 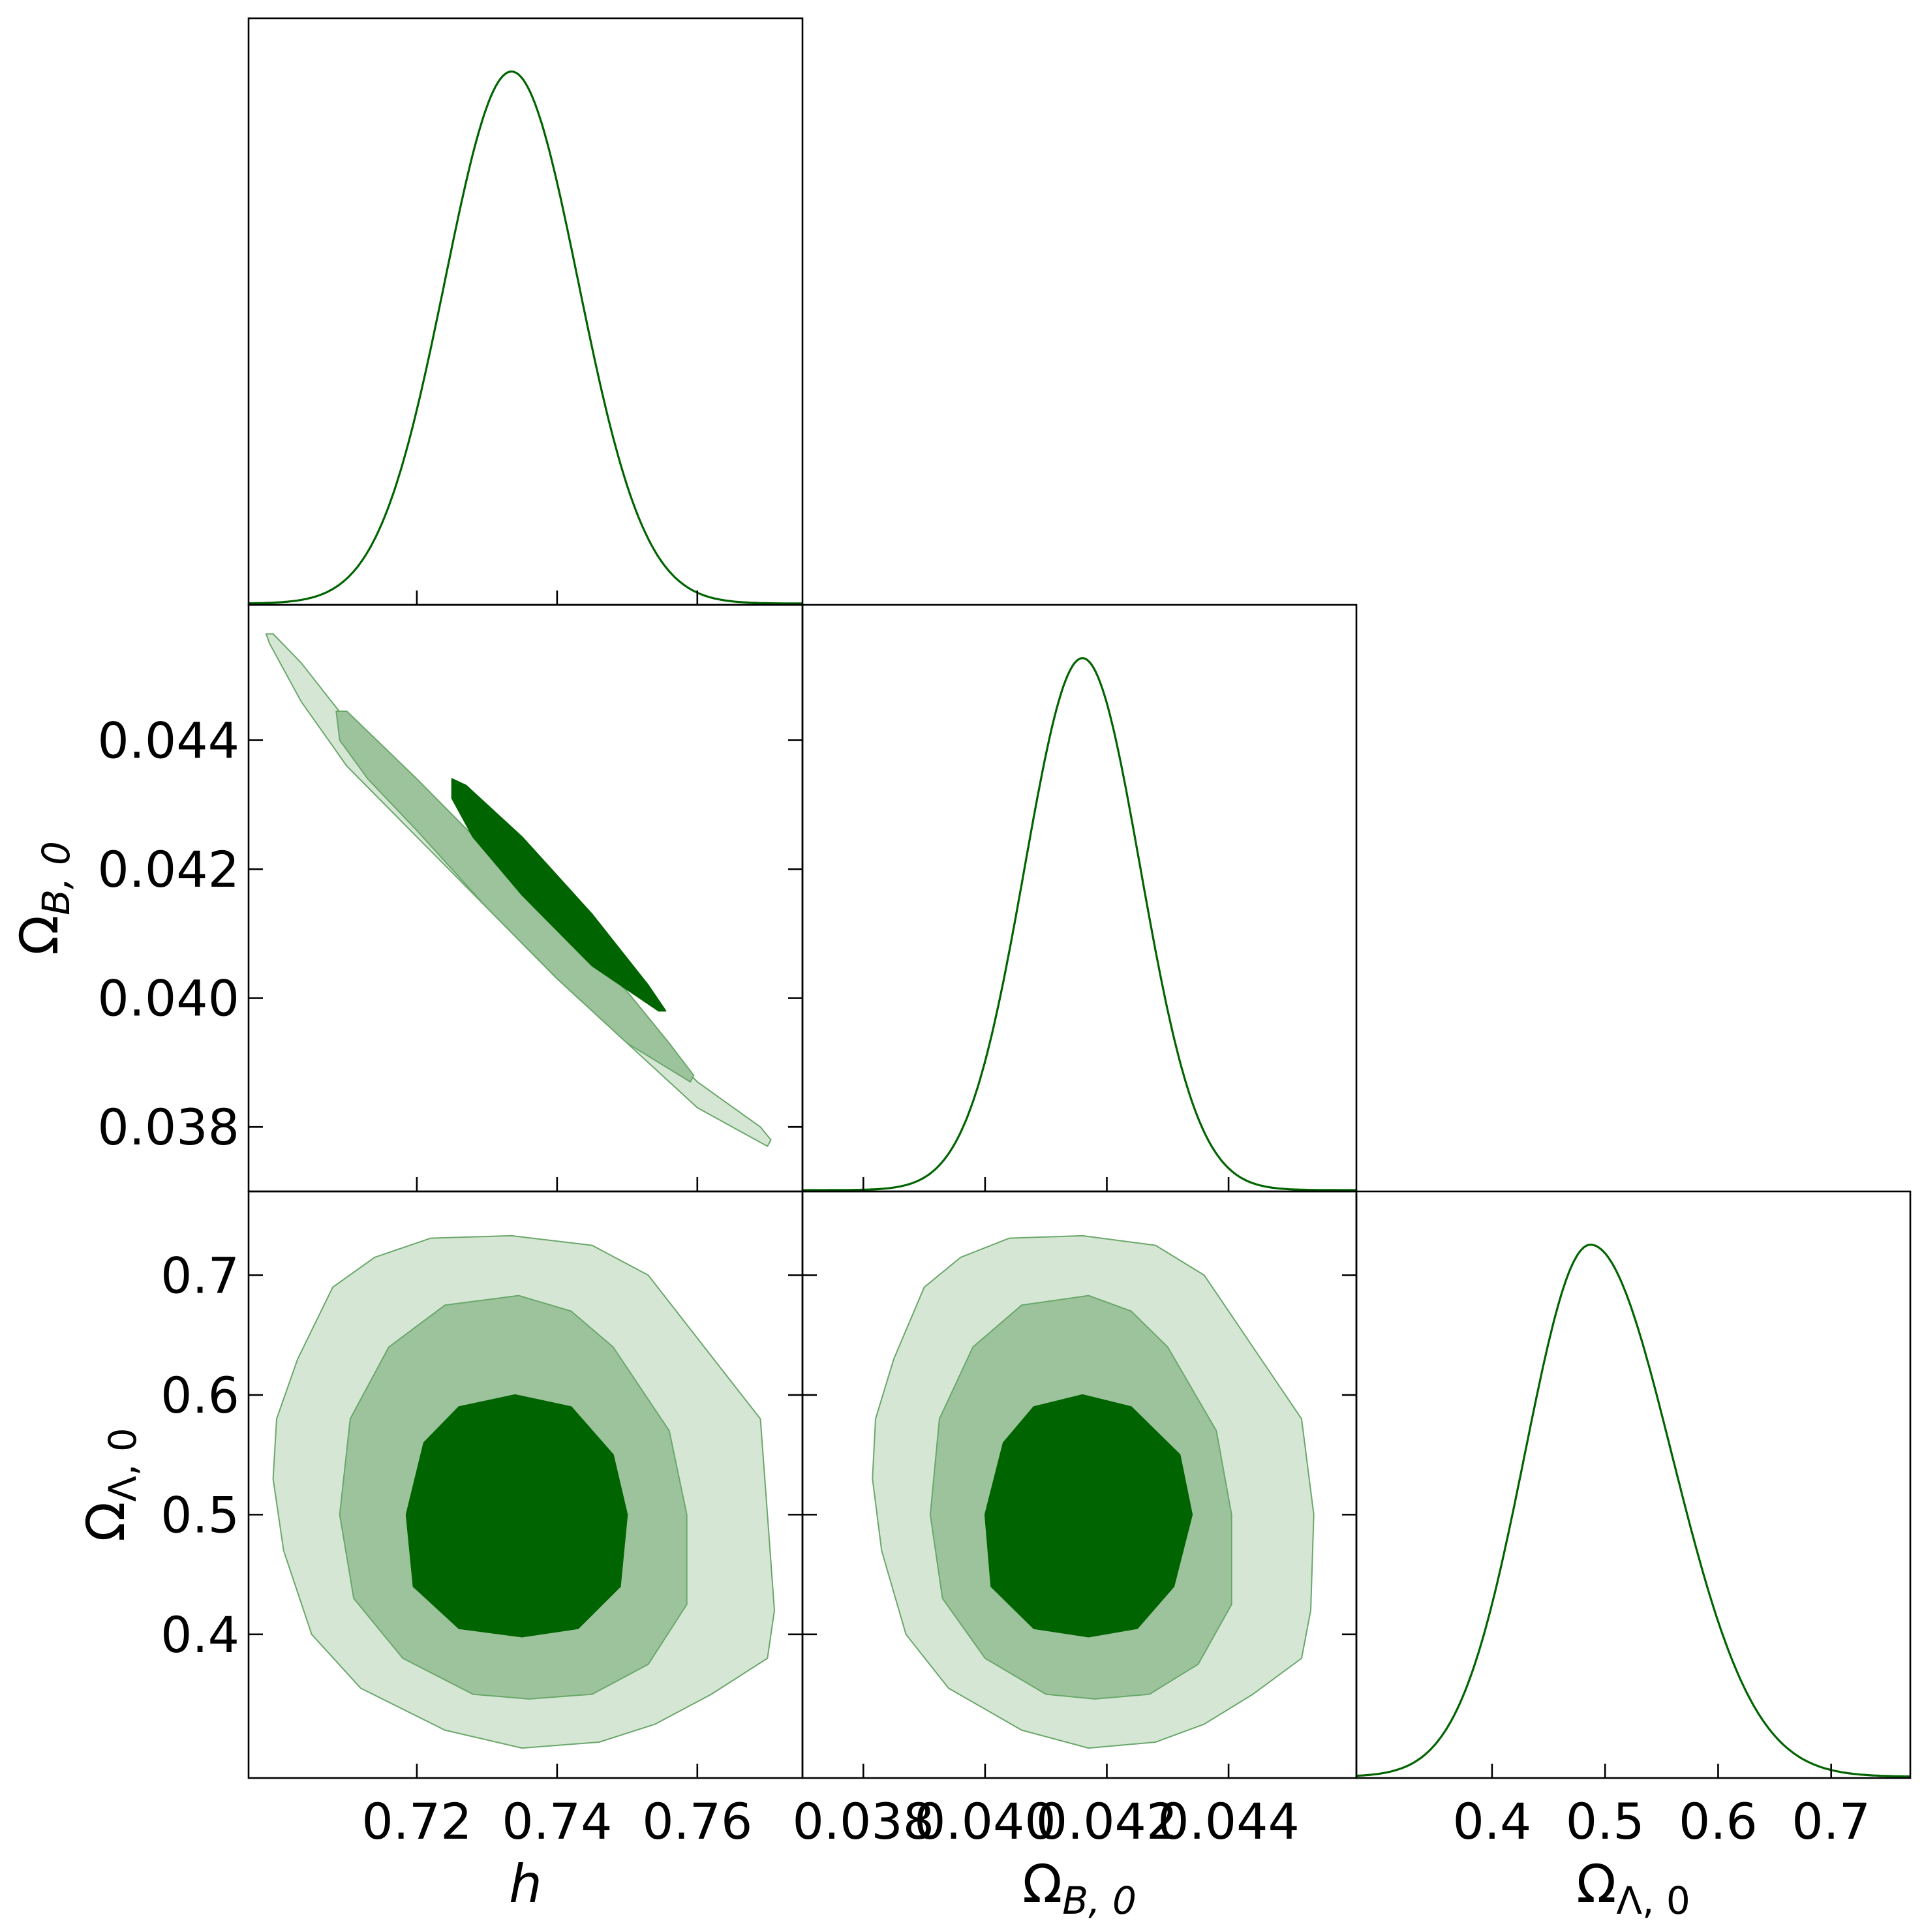 What do you see at coordinates (1492, 1821) in the screenshot?
I see `x-tick-label-omega_l: 0.4` at bounding box center [1492, 1821].